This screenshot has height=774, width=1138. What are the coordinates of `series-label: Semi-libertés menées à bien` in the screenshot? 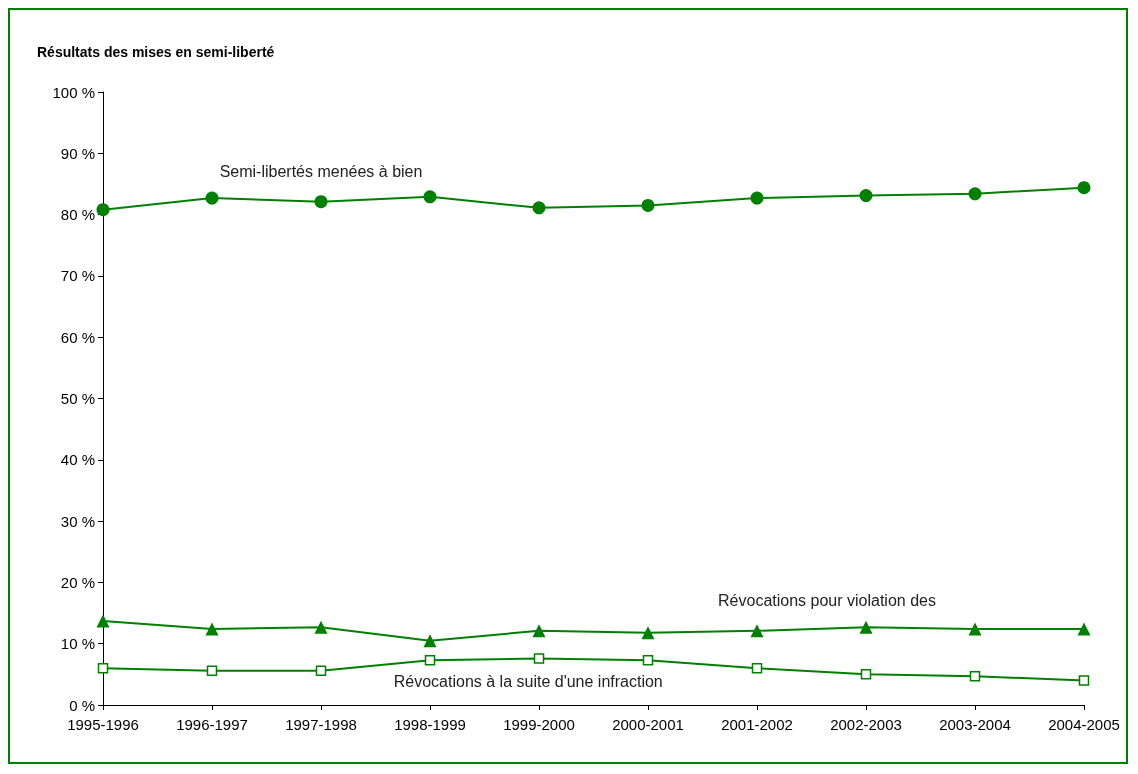 It's located at (321, 172).